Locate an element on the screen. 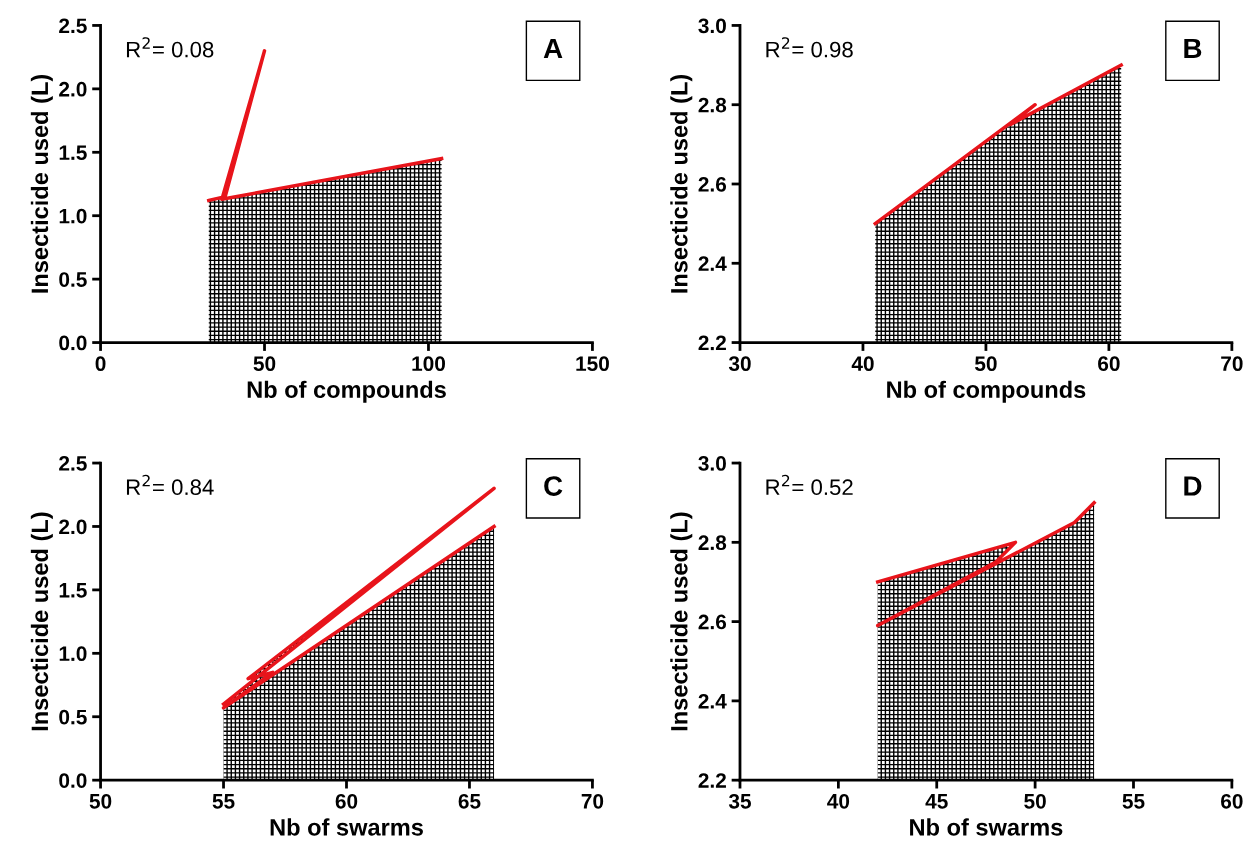 The height and width of the screenshot is (848, 1257). annotation: B is located at coordinates (1193, 48).